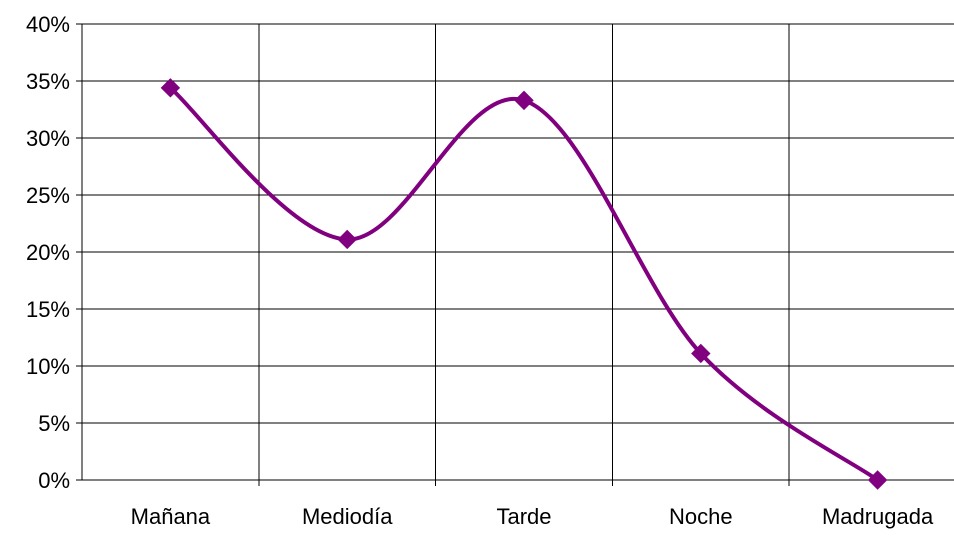 This screenshot has width=954, height=536. I want to click on y-tick-label: 40%, so click(48, 24).